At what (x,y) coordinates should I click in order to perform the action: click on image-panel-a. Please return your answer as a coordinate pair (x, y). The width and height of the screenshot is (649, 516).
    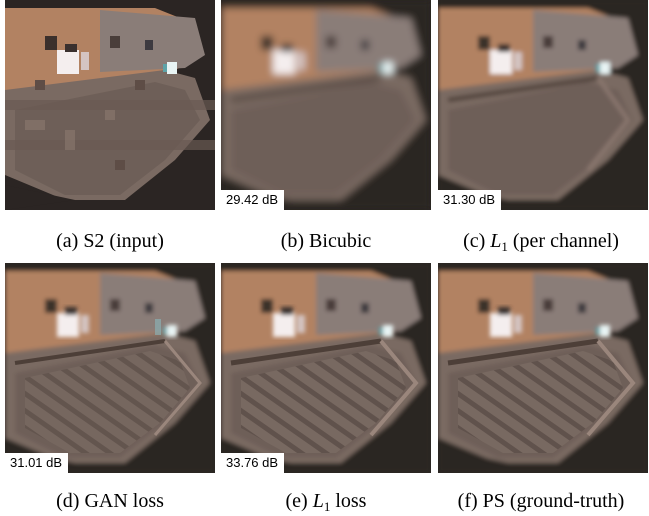
    Looking at the image, I should click on (110, 105).